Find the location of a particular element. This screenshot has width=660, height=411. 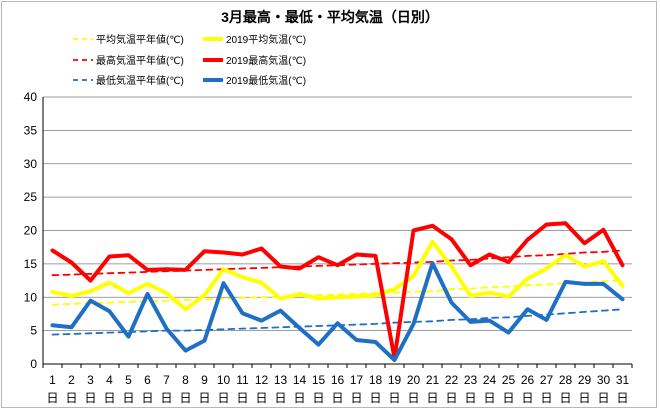

x-tick-label: 4 is located at coordinates (109, 380).